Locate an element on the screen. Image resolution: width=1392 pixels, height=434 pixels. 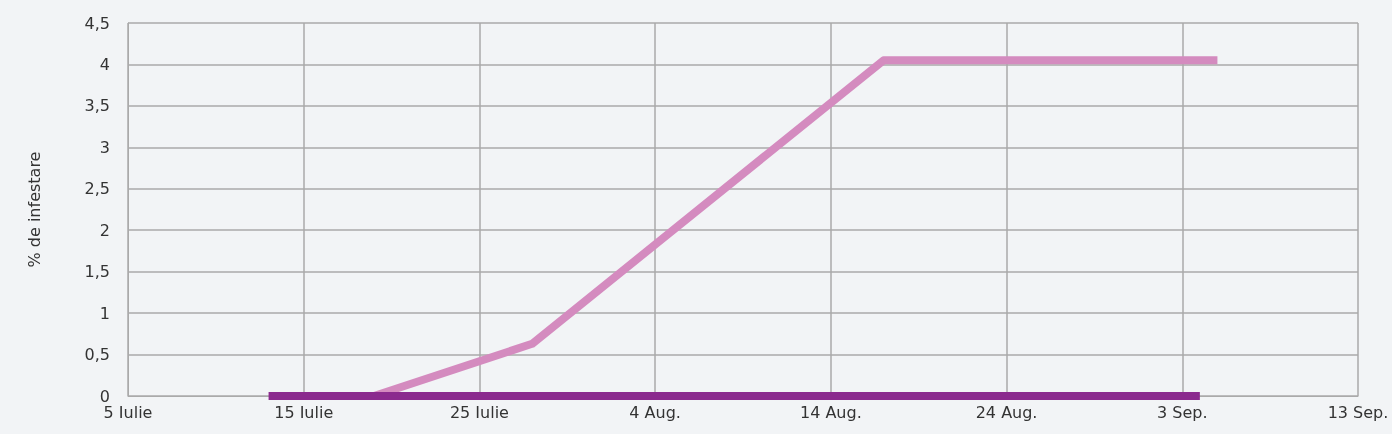
y-tick-label: 0,5 is located at coordinates (97, 355).